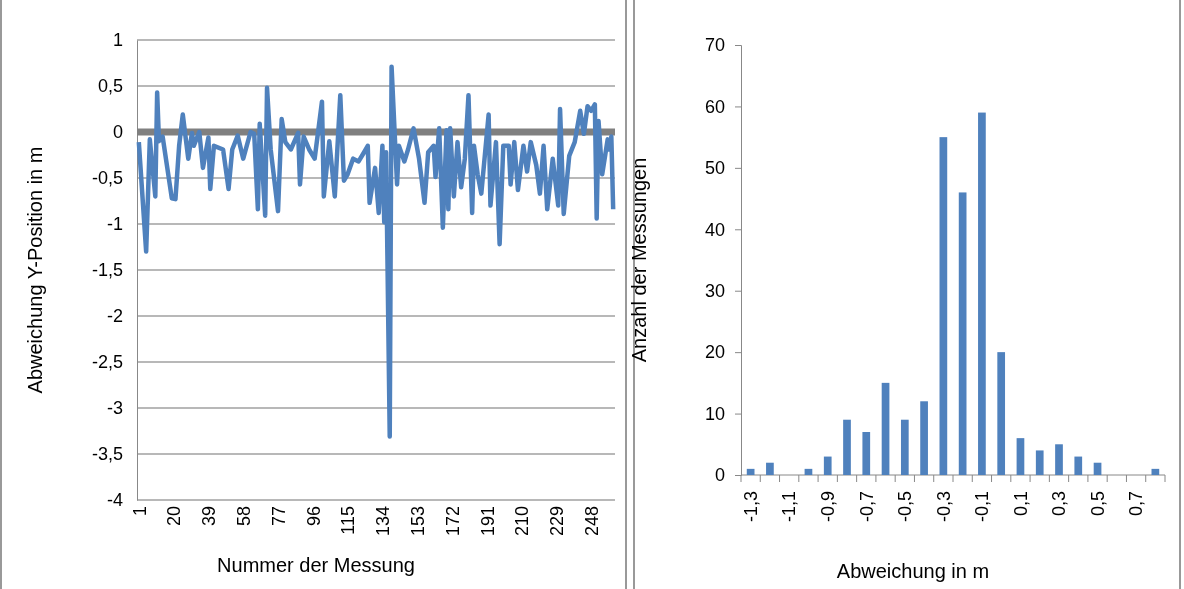 This screenshot has width=1184, height=589. What do you see at coordinates (714, 352) in the screenshot?
I see `y-tick-label: 20` at bounding box center [714, 352].